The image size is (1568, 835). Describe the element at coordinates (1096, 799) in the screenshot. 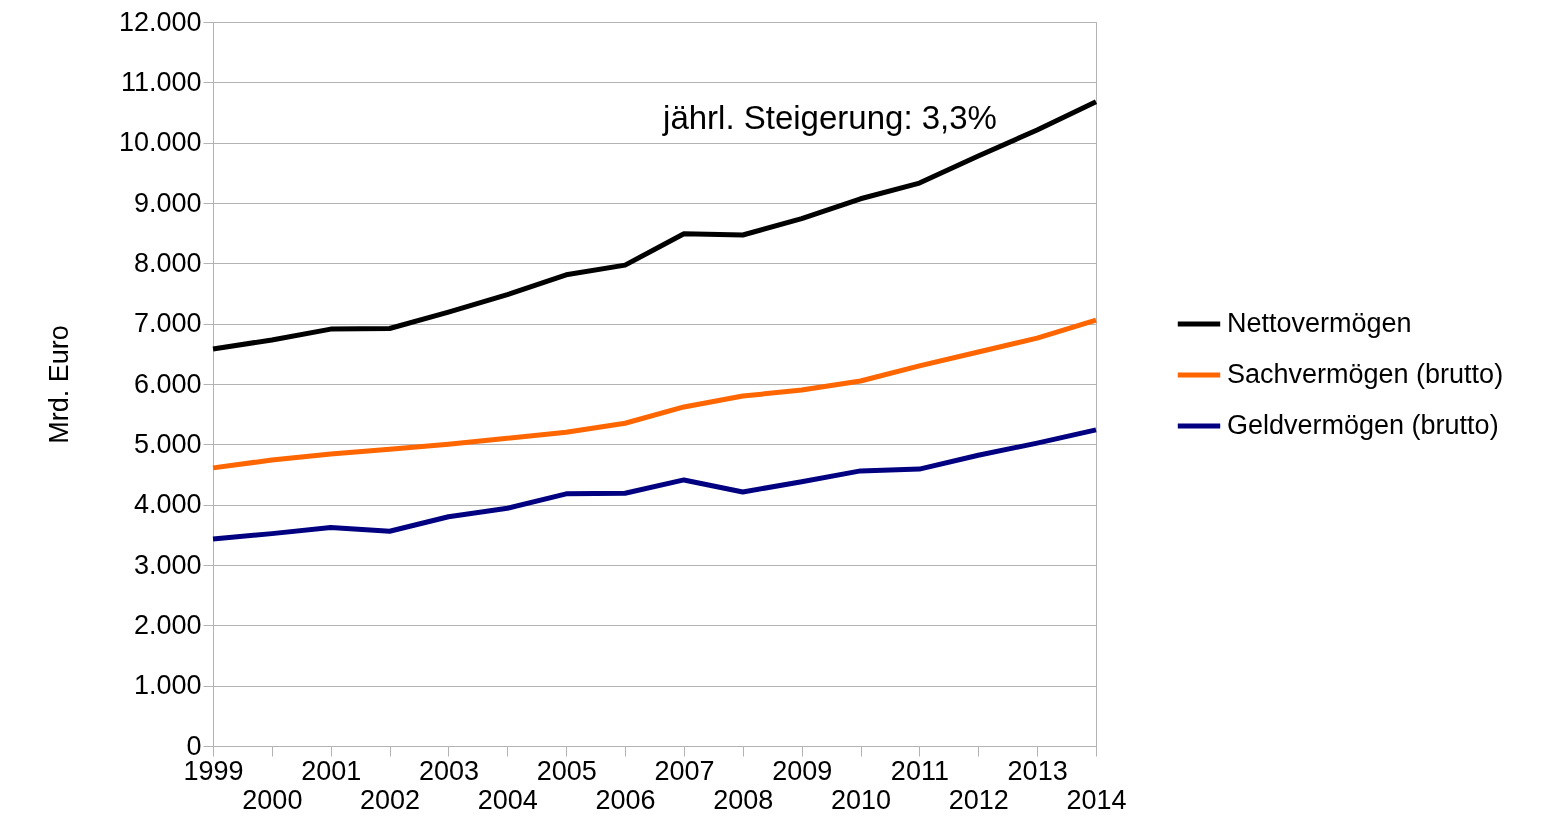

I see `x-tick-label: 2014` at that location.